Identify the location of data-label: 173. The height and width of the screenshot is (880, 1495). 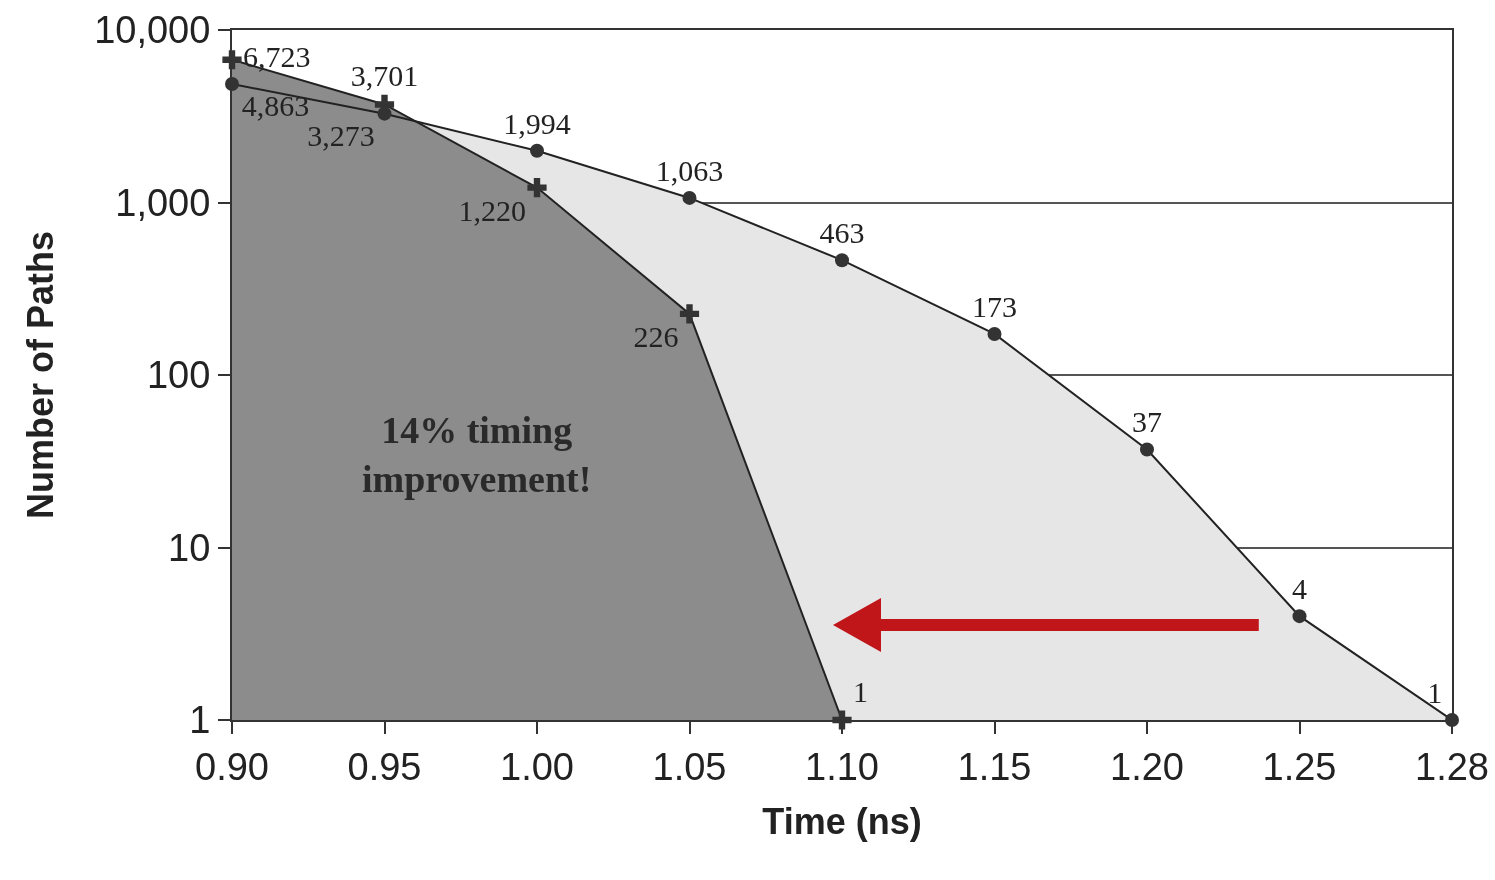
(994, 306).